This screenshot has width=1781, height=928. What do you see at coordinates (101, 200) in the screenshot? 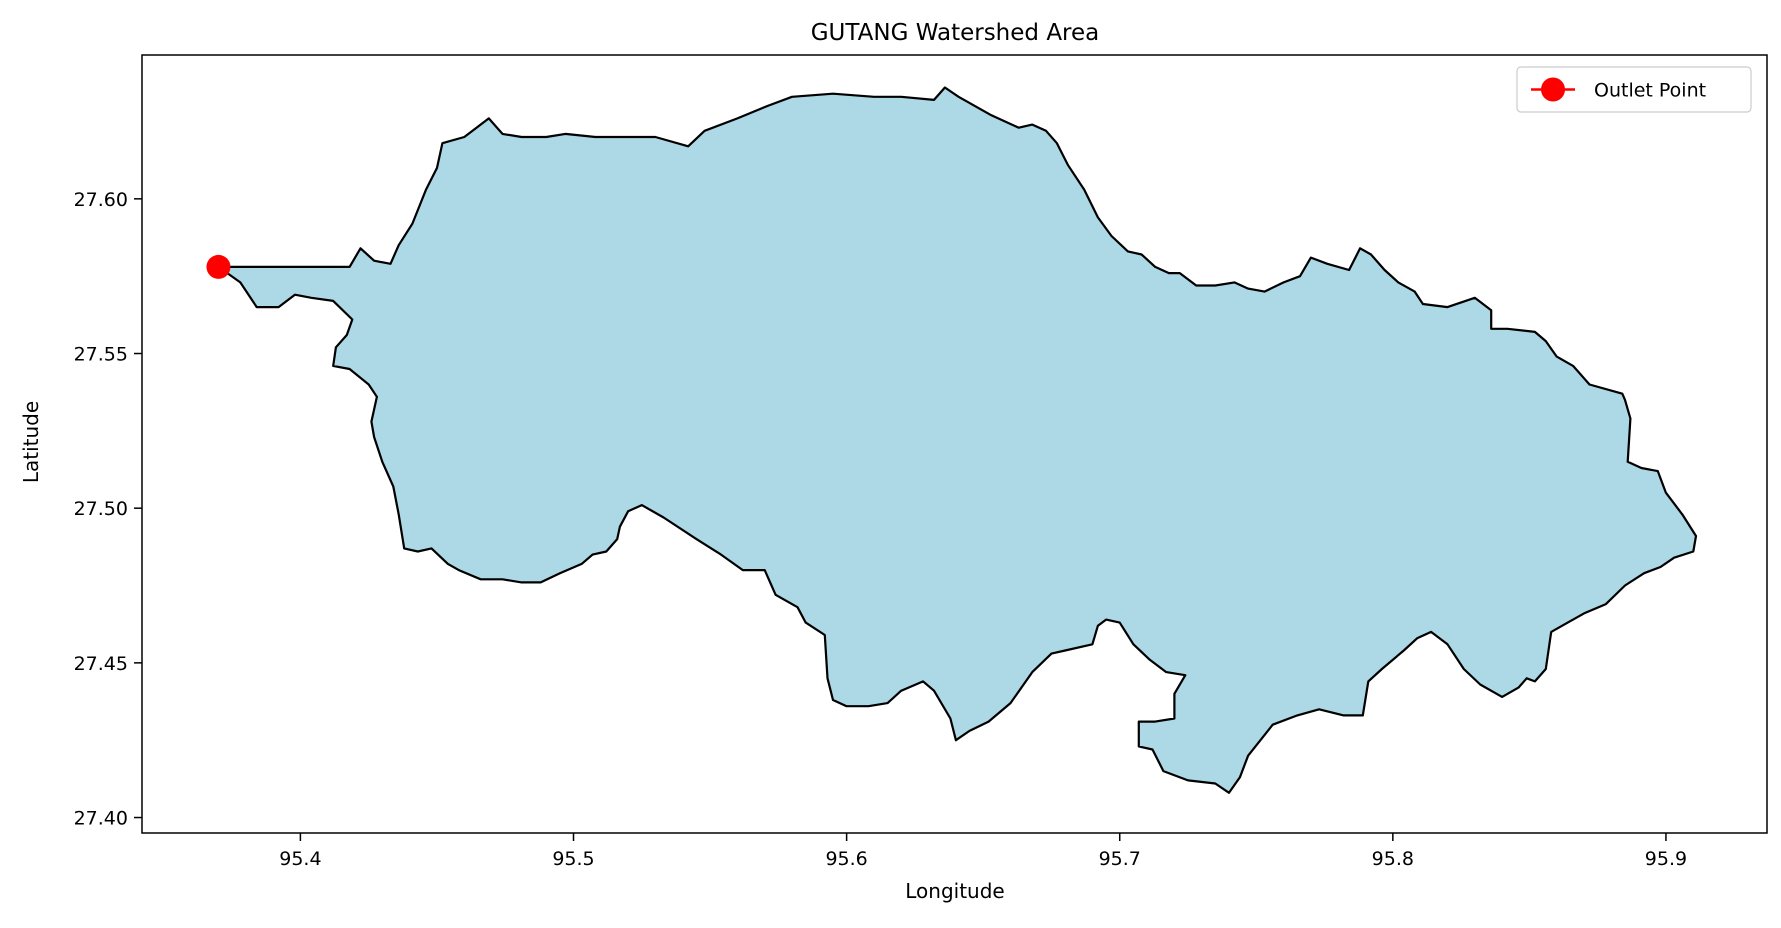
I see `y-tick-label: 27.60` at bounding box center [101, 200].